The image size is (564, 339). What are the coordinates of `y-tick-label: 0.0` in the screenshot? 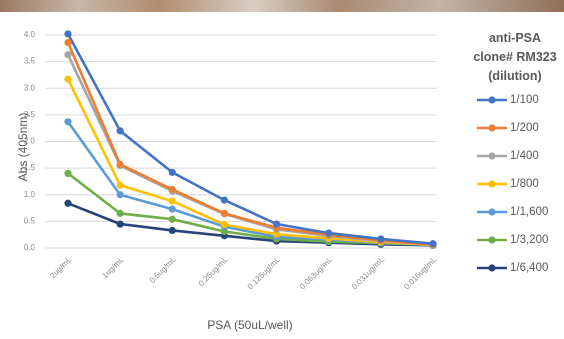 It's located at (30, 247).